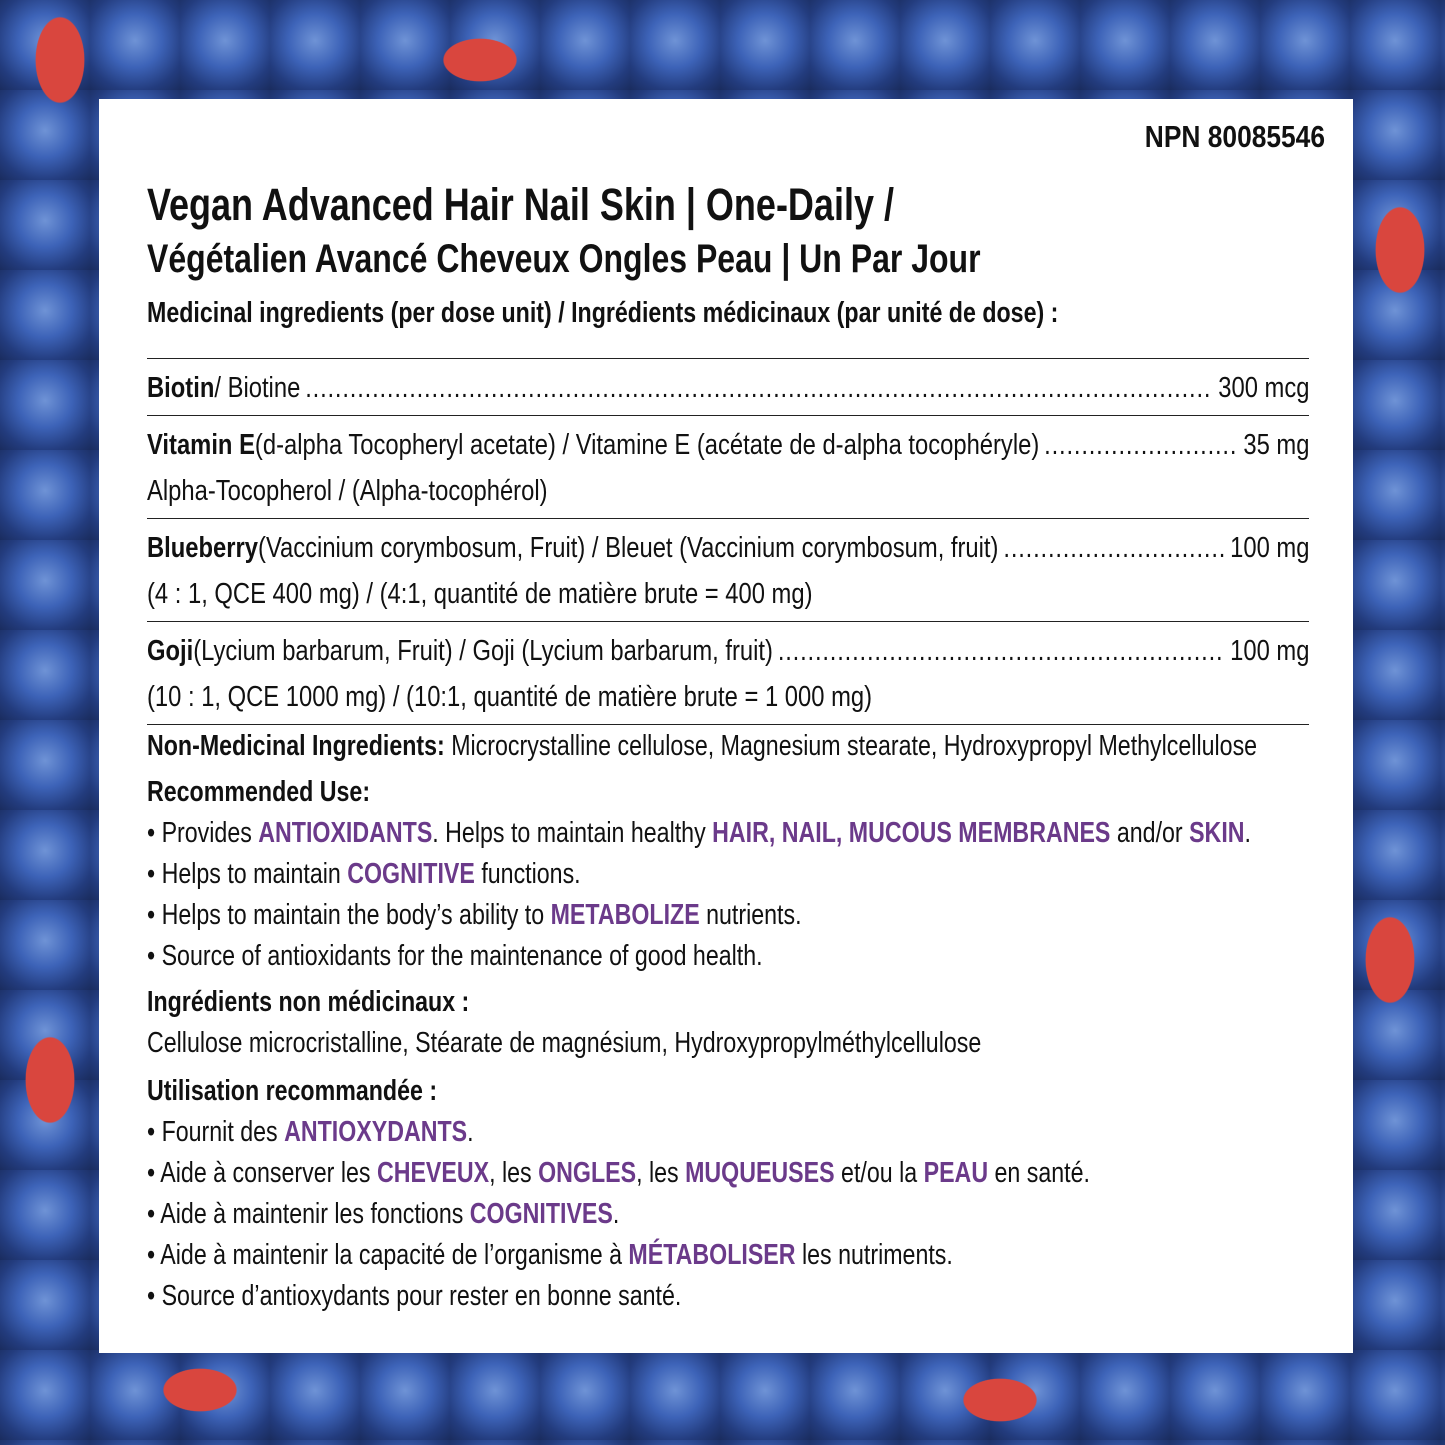 The image size is (1445, 1445). What do you see at coordinates (541, 1214) in the screenshot?
I see `highlight-term: COGNITIVES` at bounding box center [541, 1214].